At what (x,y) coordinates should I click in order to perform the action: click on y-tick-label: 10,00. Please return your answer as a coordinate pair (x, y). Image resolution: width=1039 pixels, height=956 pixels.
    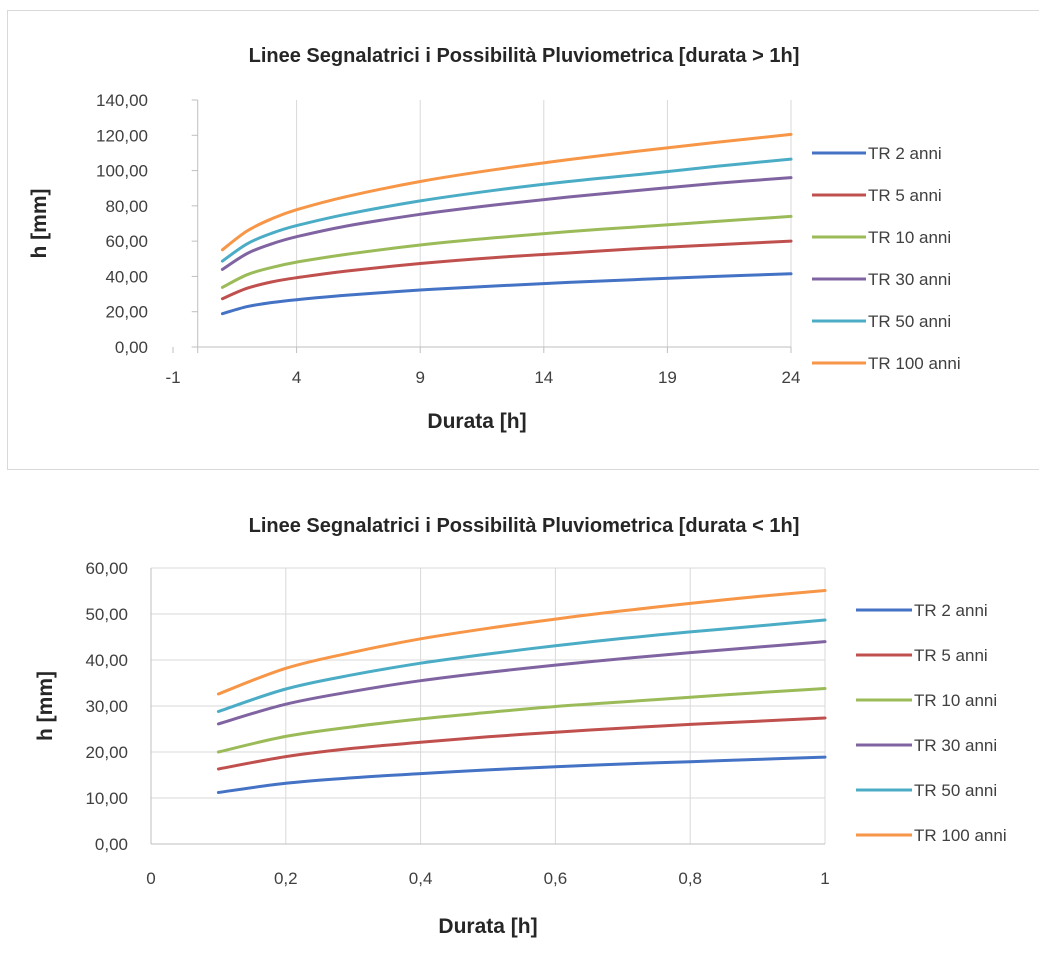
    Looking at the image, I should click on (106, 798).